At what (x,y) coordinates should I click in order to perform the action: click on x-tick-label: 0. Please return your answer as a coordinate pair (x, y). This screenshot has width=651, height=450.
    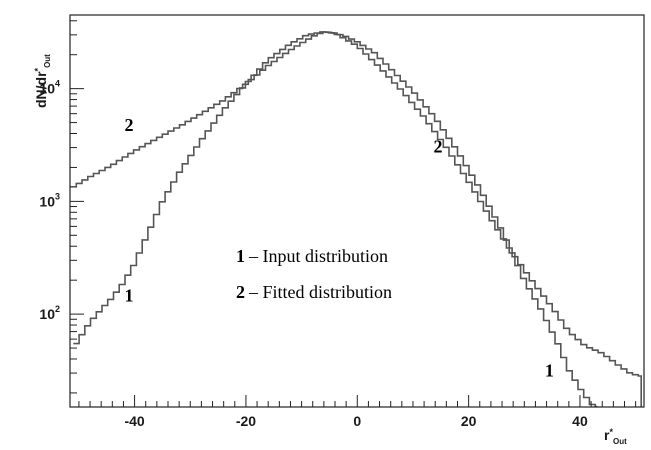
    Looking at the image, I should click on (357, 421).